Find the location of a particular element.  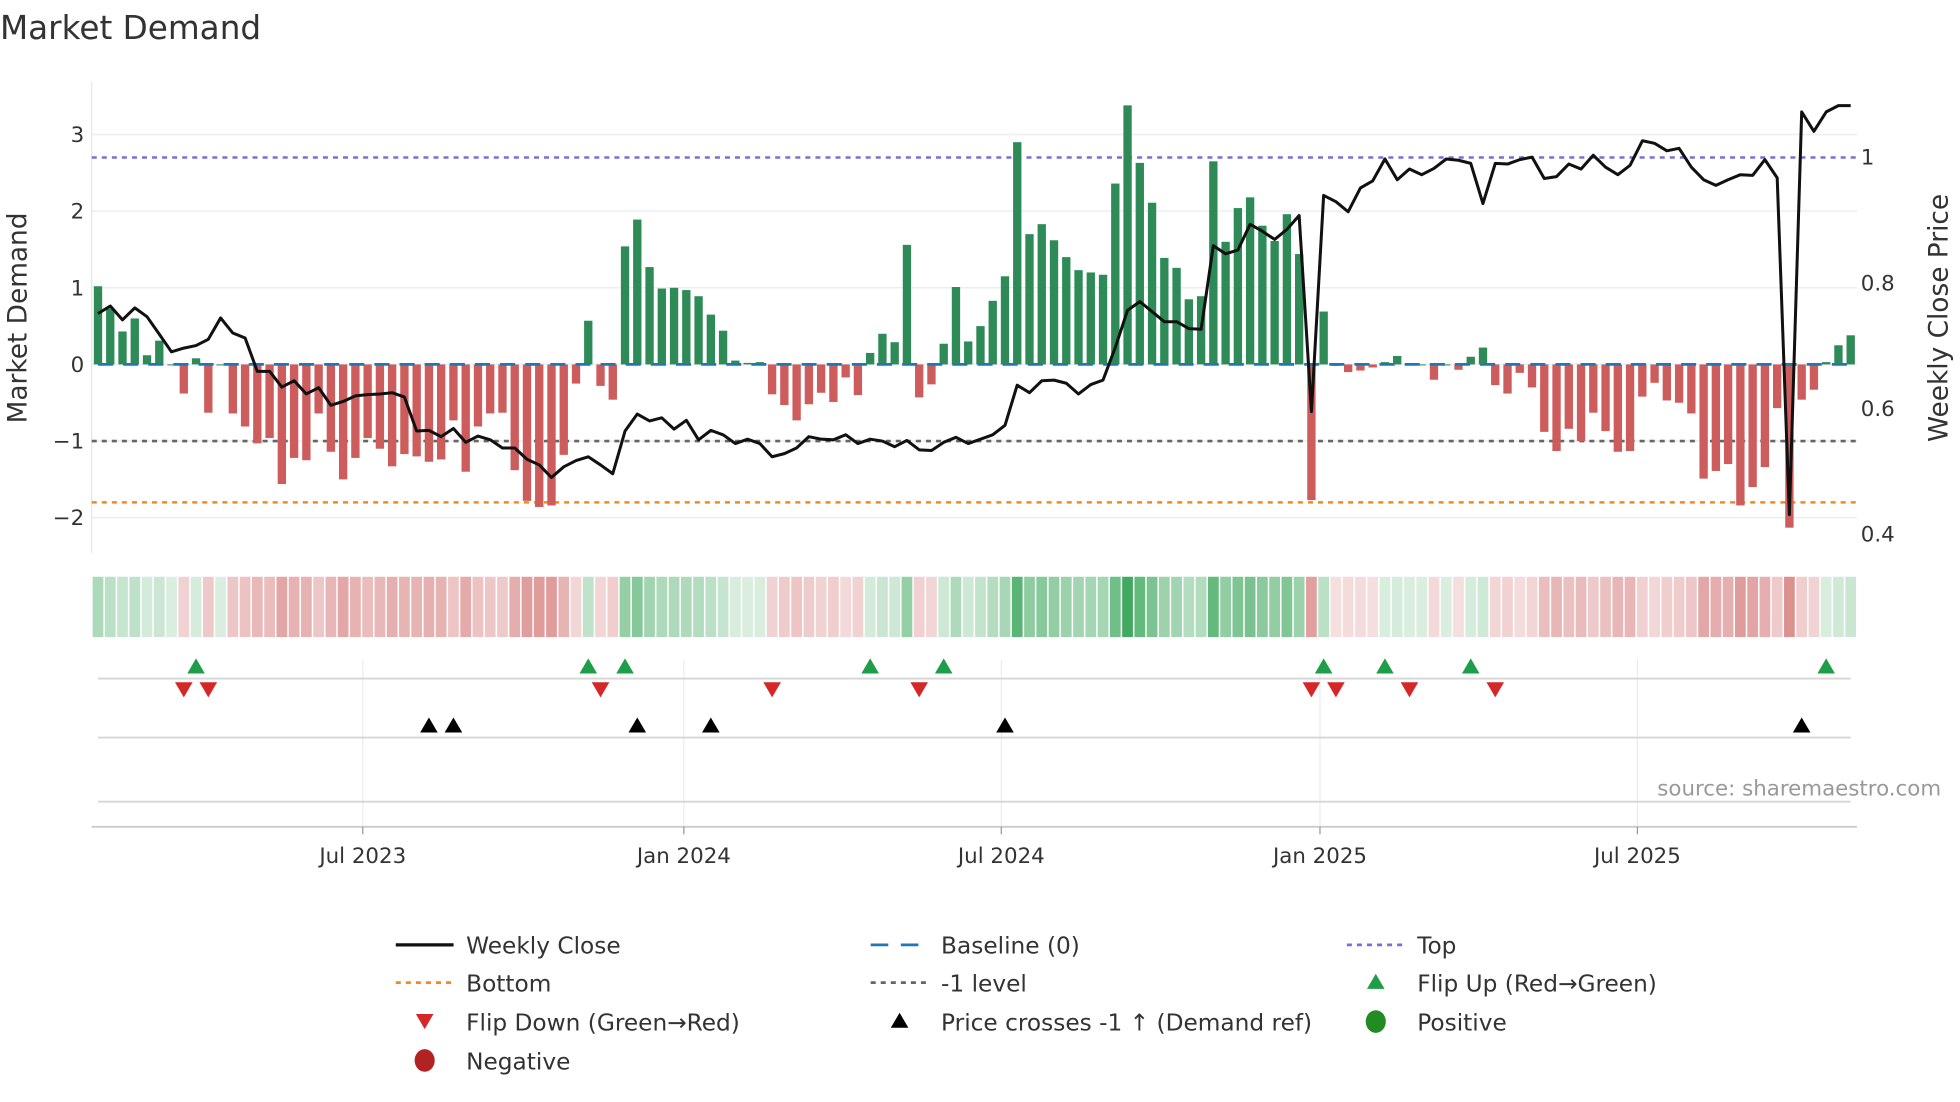

legend-item-top: Top is located at coordinates (1401, 946).